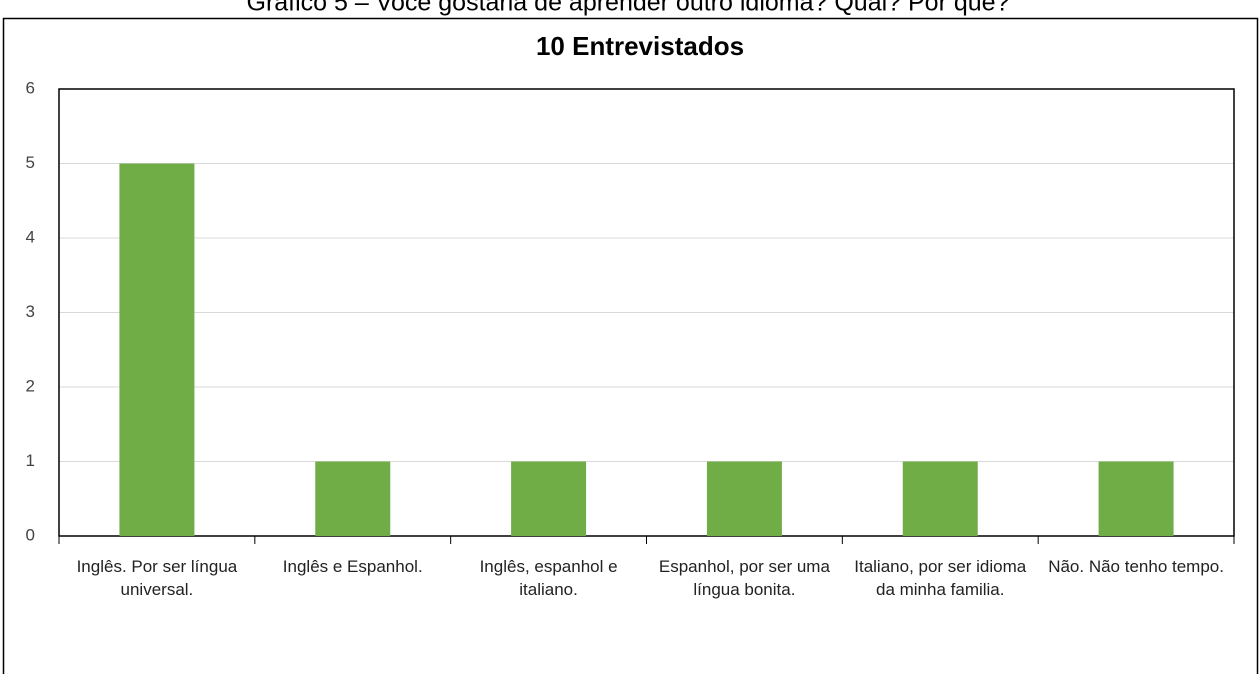 The image size is (1259, 674). Describe the element at coordinates (30, 87) in the screenshot. I see `y-tick-label: 6` at that location.